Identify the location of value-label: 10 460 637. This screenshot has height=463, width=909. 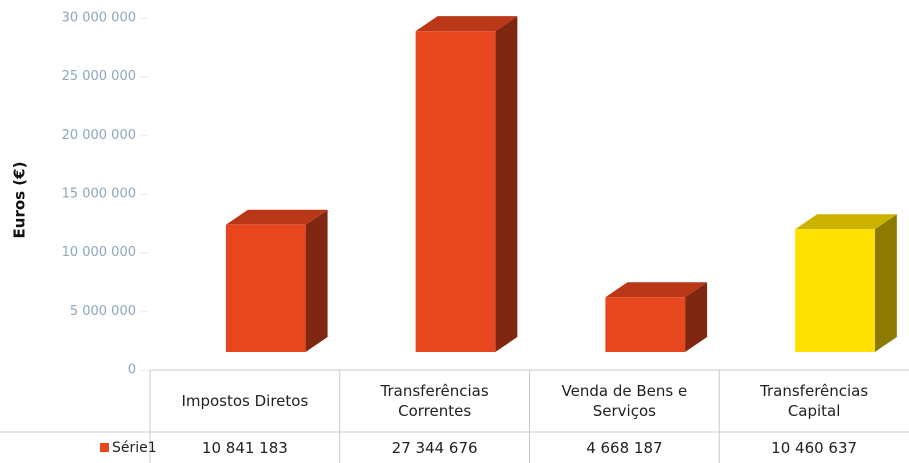
(814, 447).